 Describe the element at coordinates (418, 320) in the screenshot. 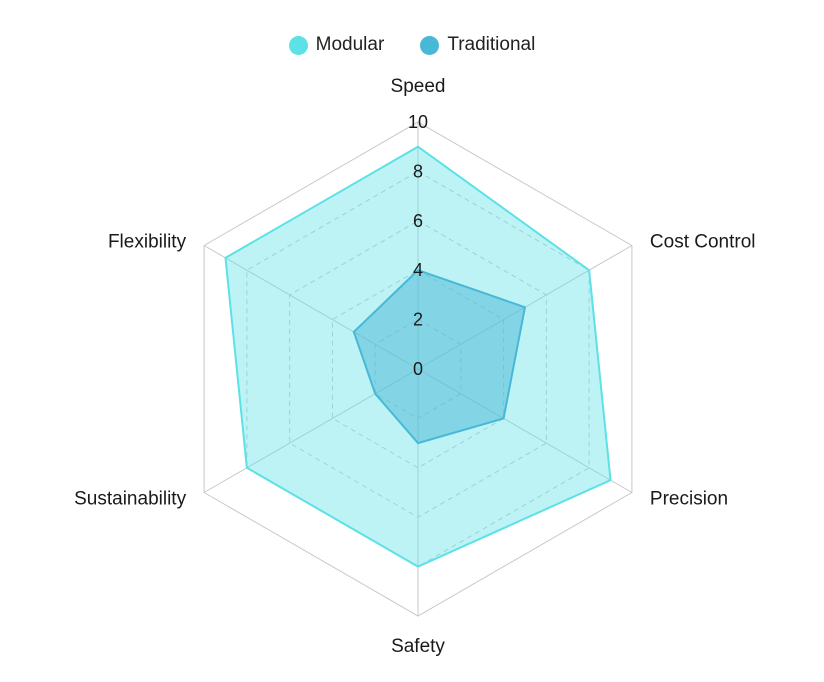

I see `tick-label-2: 2` at that location.